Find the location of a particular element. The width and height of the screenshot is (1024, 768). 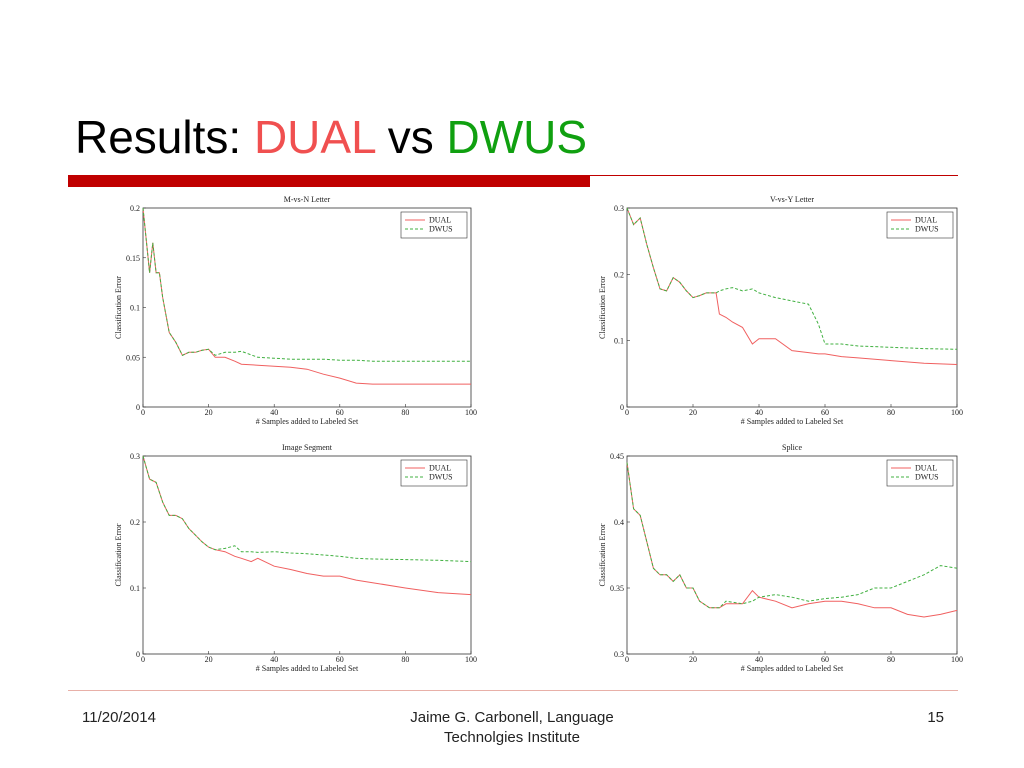

chart-title: M-vs-N Letter is located at coordinates (307, 199).